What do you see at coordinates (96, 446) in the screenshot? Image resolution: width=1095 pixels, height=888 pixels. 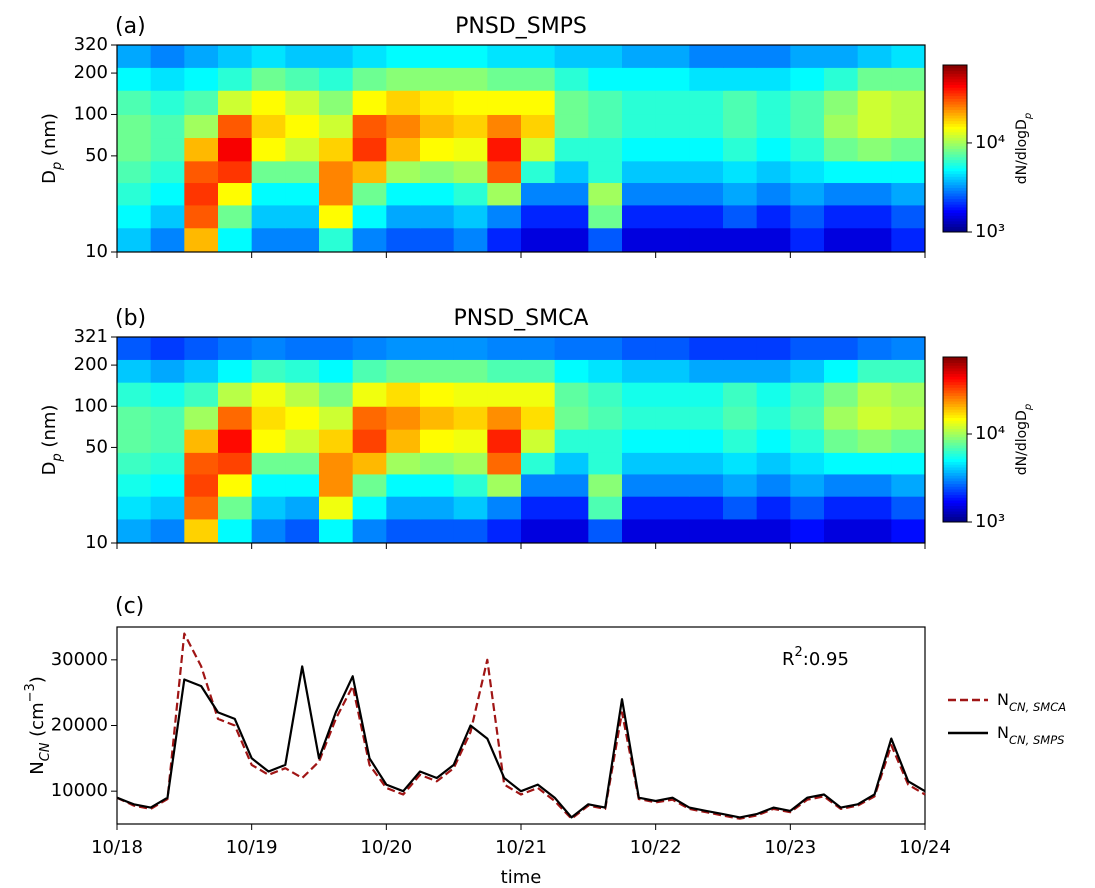 I see `y-tick-label: 50` at bounding box center [96, 446].